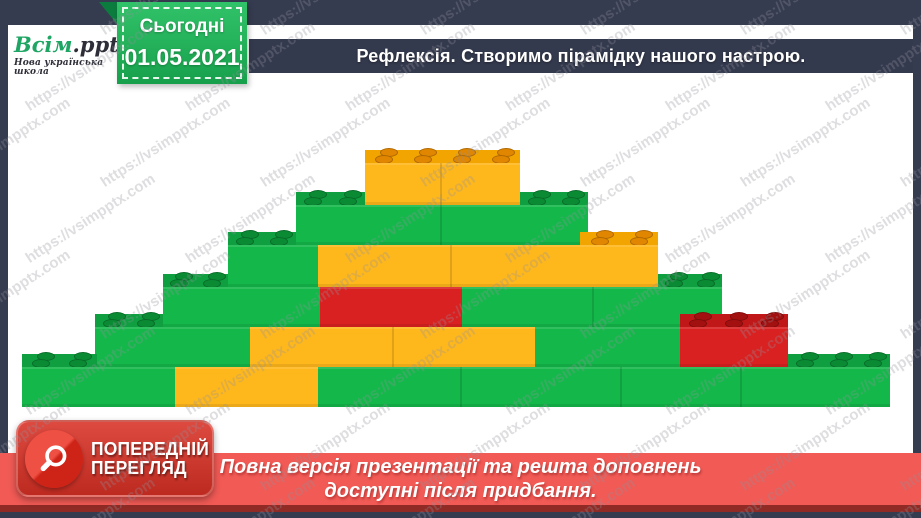 The height and width of the screenshot is (518, 921). What do you see at coordinates (102, 44) in the screenshot?
I see `brand-name-dark: .pptx` at bounding box center [102, 44].